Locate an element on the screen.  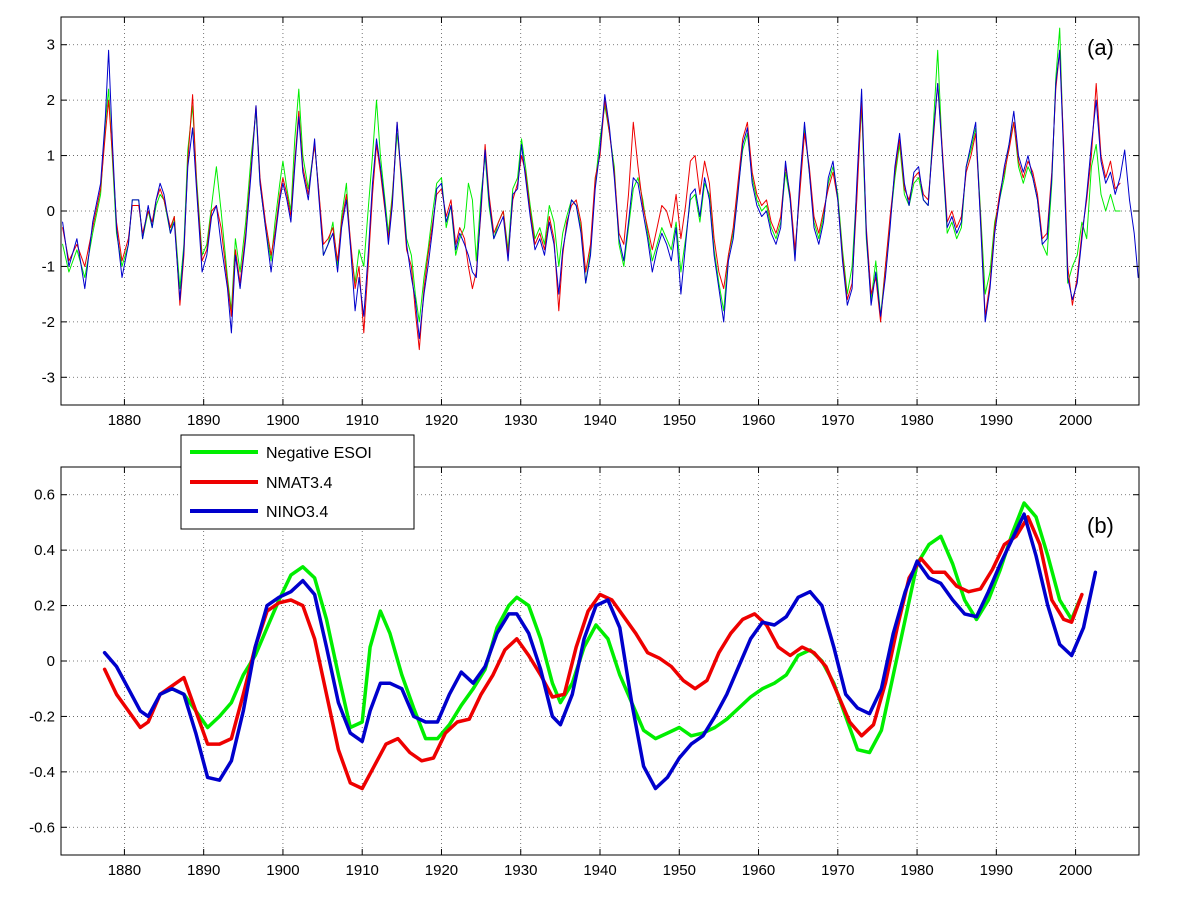
y-tick-label: -2 is located at coordinates (48, 322).